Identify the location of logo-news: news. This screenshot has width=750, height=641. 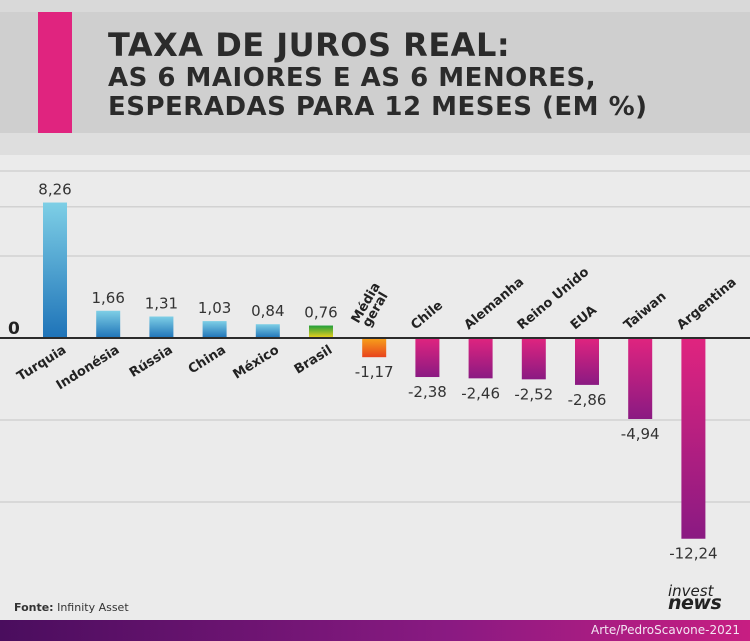
(695, 603).